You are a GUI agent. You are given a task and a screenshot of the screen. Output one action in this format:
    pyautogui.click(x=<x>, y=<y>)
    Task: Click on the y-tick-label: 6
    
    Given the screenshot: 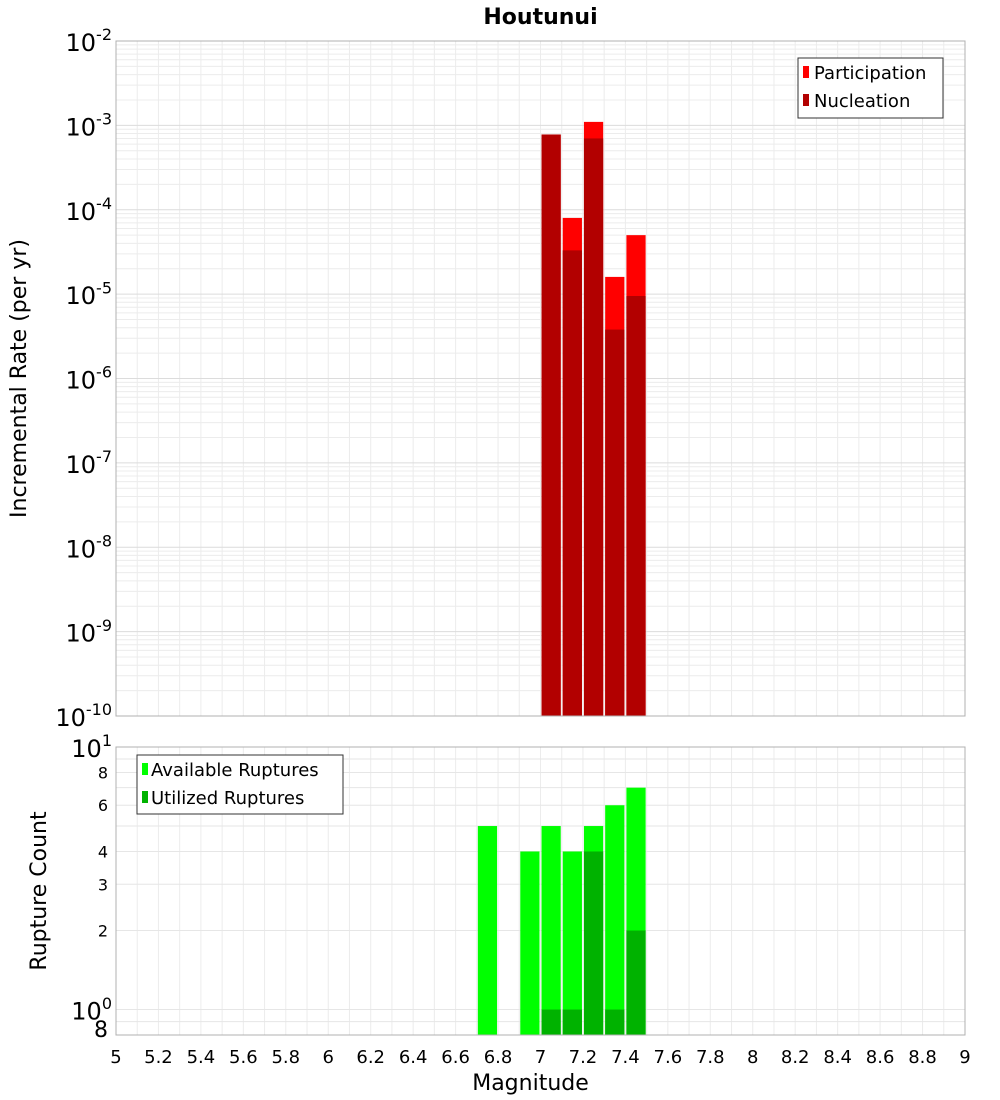 What is the action you would take?
    pyautogui.click(x=103, y=805)
    